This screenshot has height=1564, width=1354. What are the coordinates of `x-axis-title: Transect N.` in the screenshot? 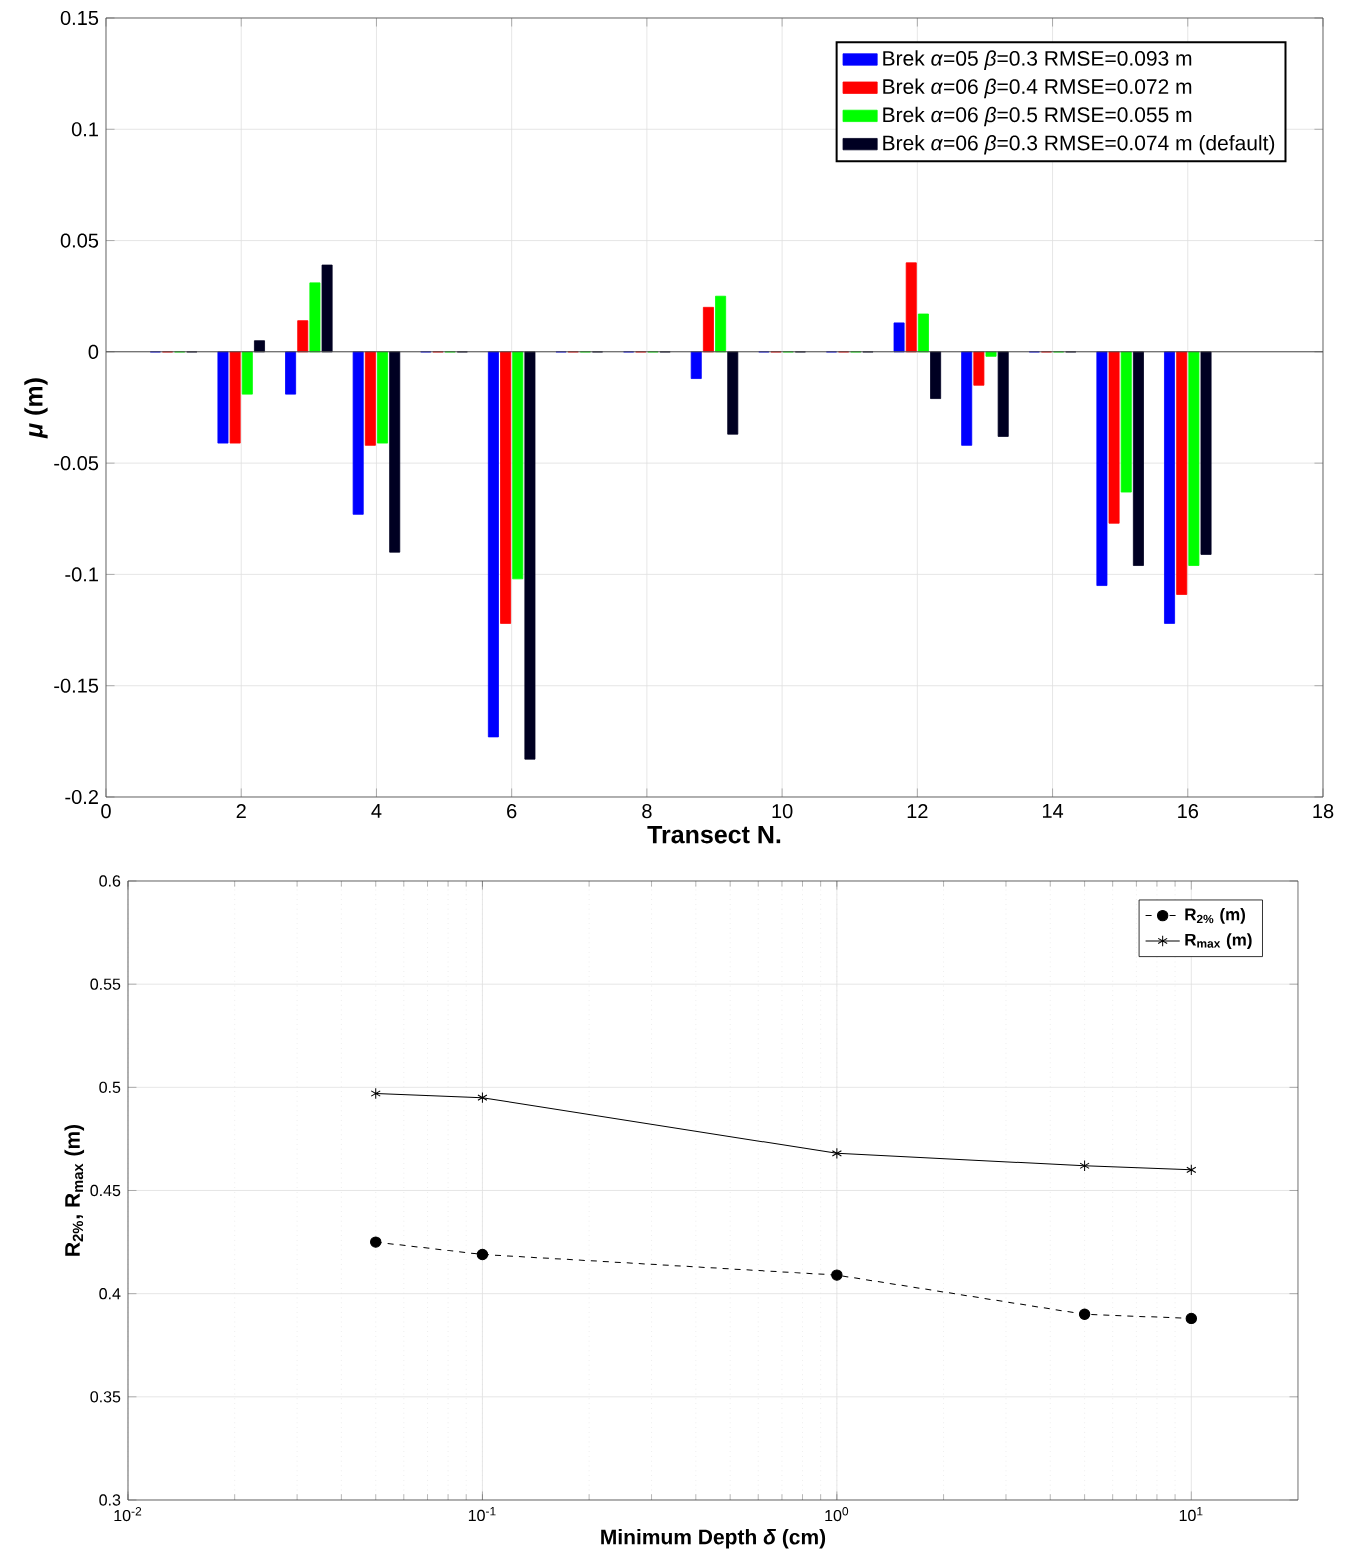 It's located at (714, 834).